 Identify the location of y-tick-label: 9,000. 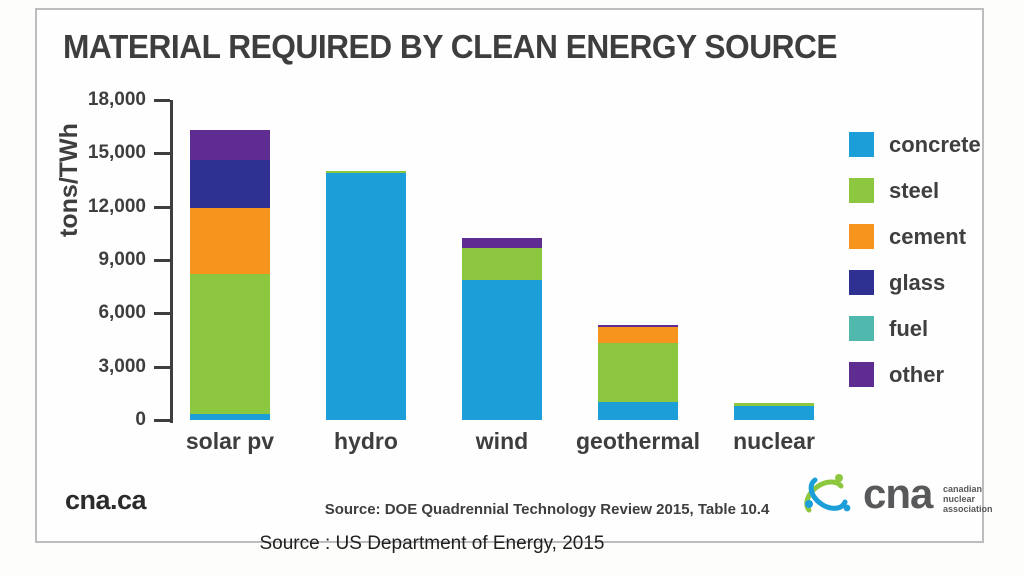
(122, 259).